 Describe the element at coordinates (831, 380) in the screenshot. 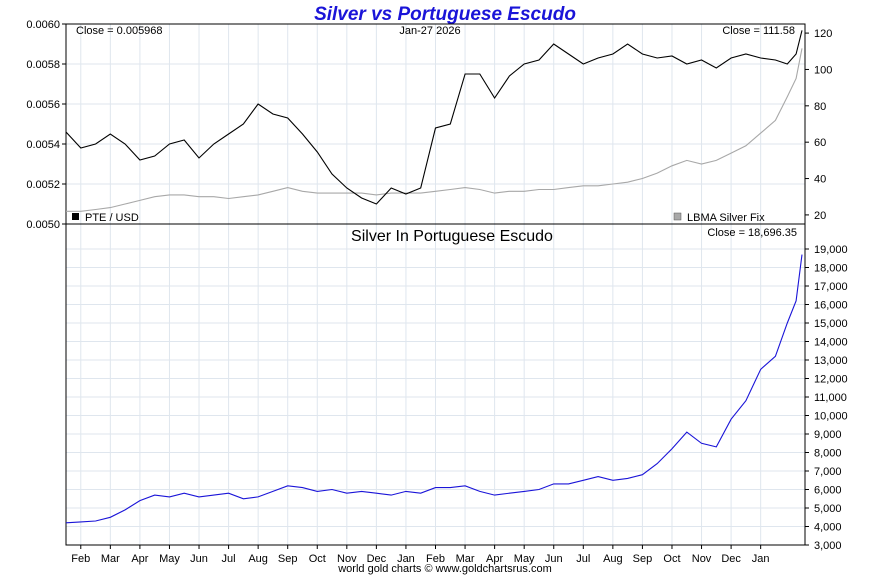

I see `y-right-tick-label: 12,000` at that location.